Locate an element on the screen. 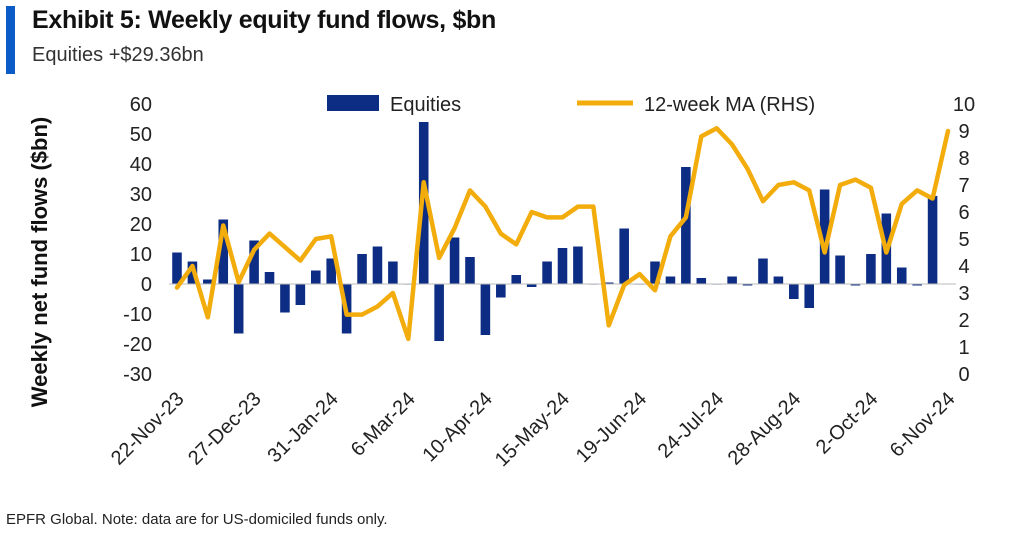  title-accent-bar is located at coordinates (10, 40).